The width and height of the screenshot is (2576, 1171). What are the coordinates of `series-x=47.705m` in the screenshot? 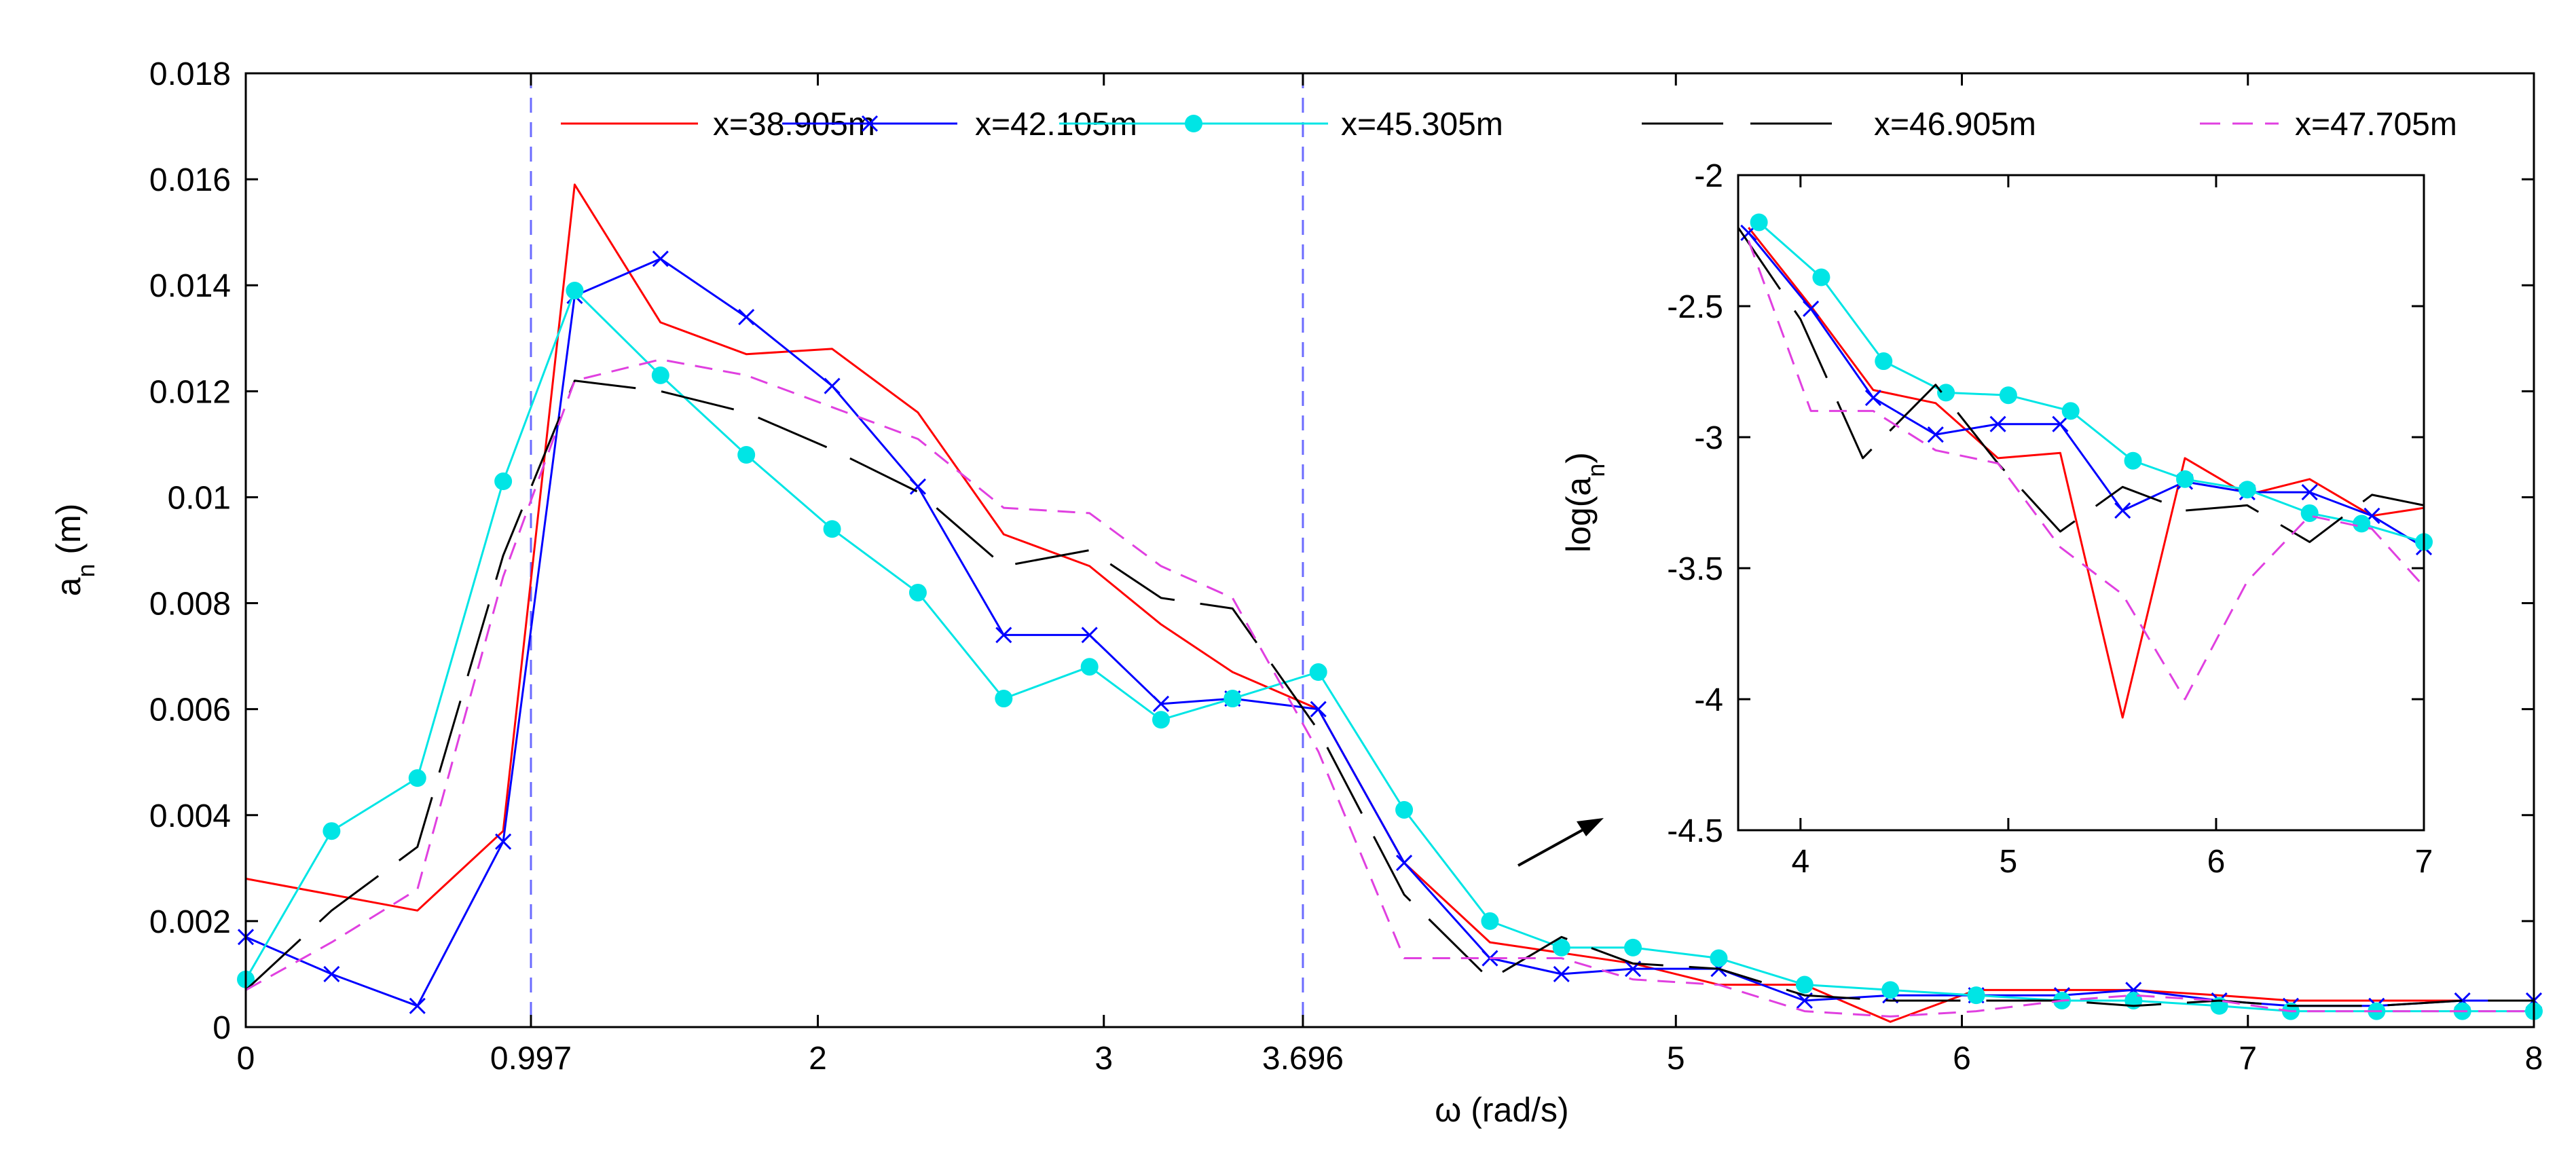 It's located at (2086, 470).